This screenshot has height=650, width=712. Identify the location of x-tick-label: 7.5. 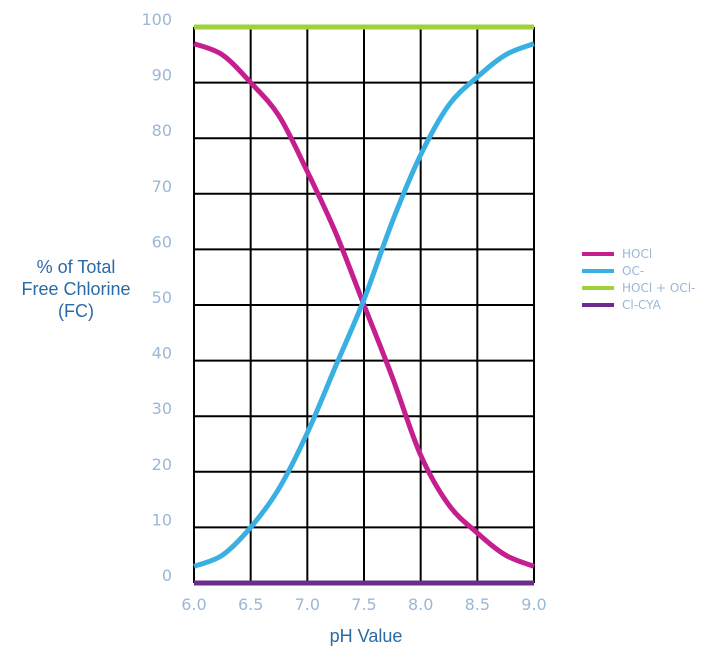
(363, 604).